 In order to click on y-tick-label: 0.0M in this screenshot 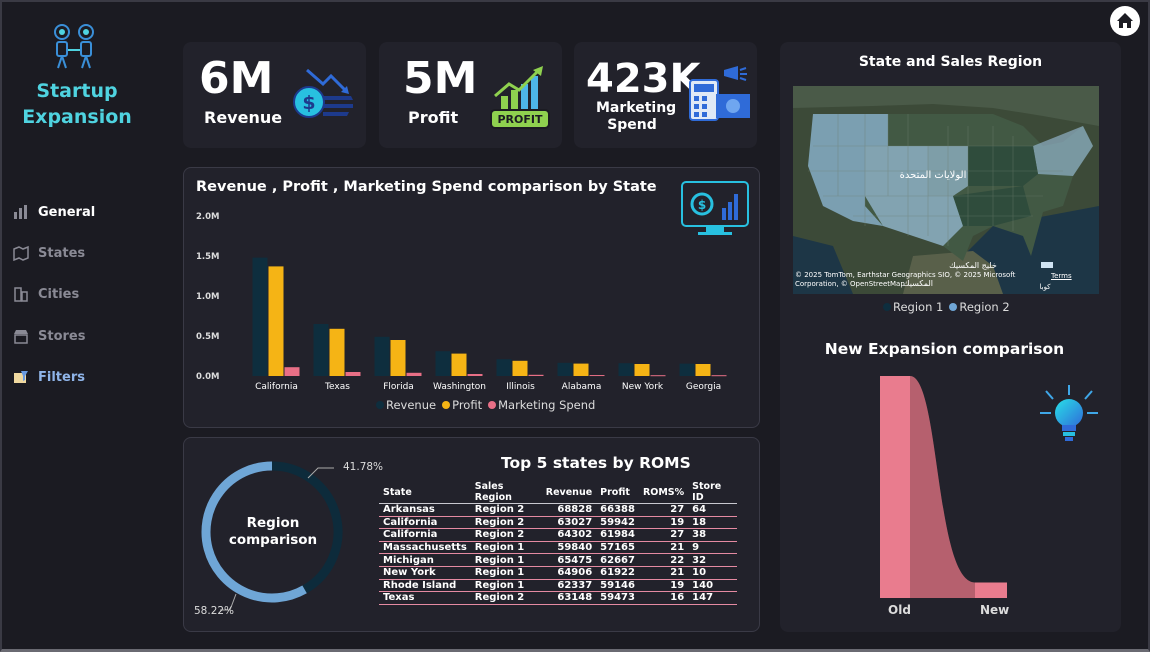, I will do `click(208, 377)`.